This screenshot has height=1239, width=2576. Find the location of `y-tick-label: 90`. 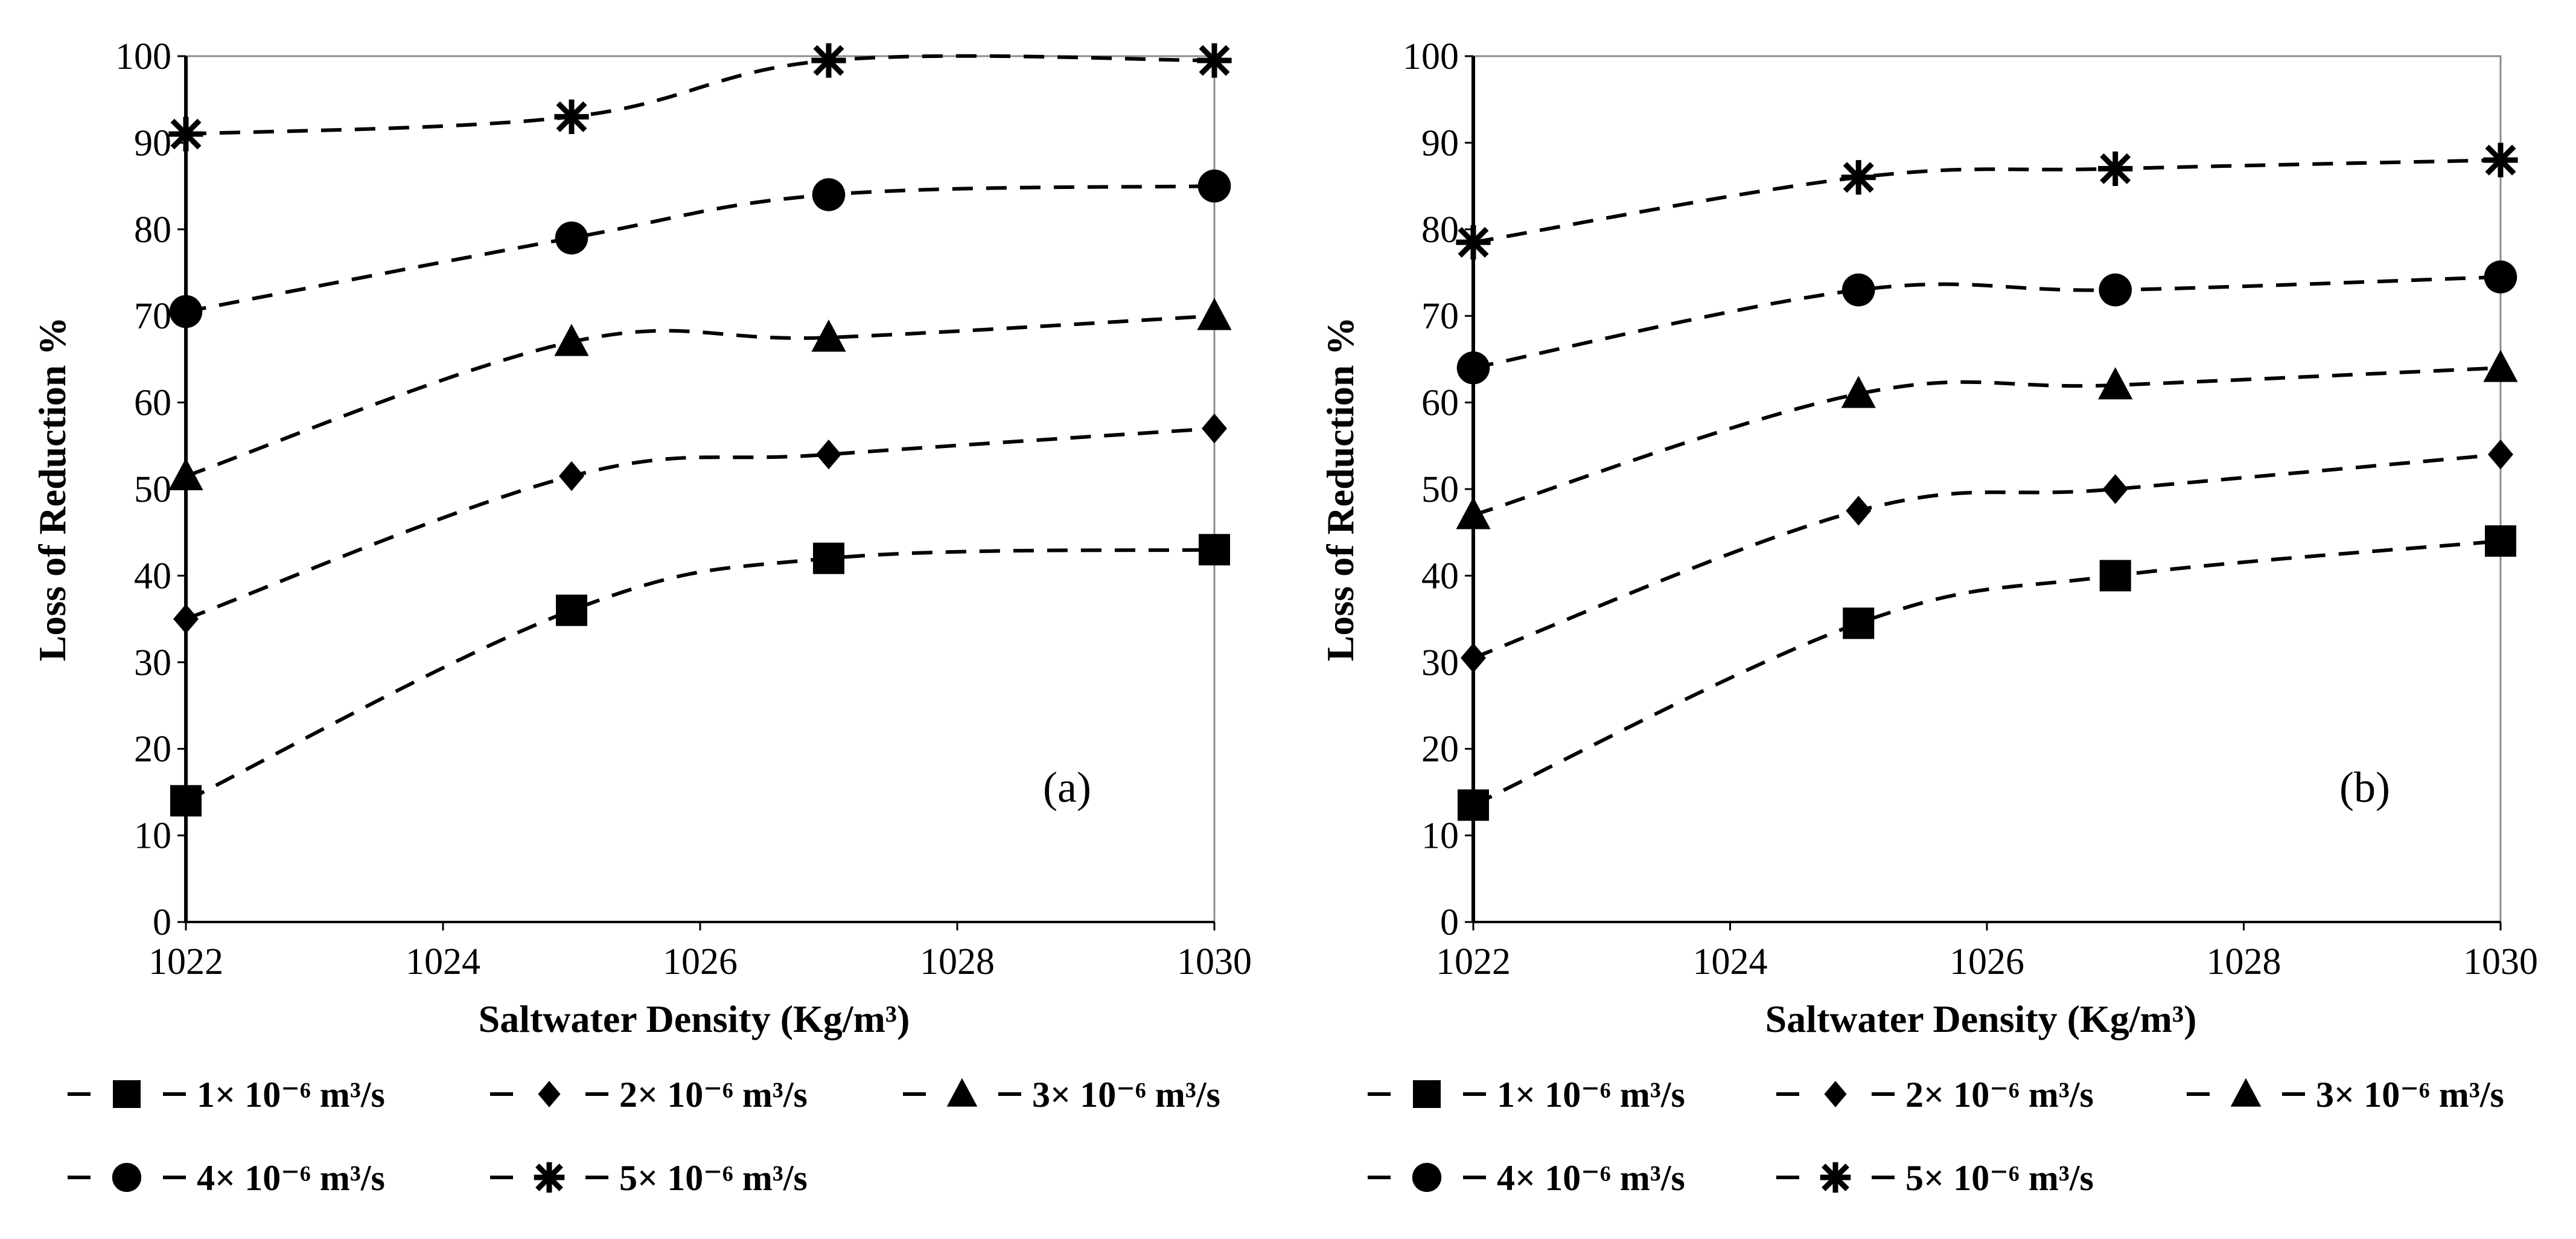

y-tick-label: 90 is located at coordinates (1440, 143).